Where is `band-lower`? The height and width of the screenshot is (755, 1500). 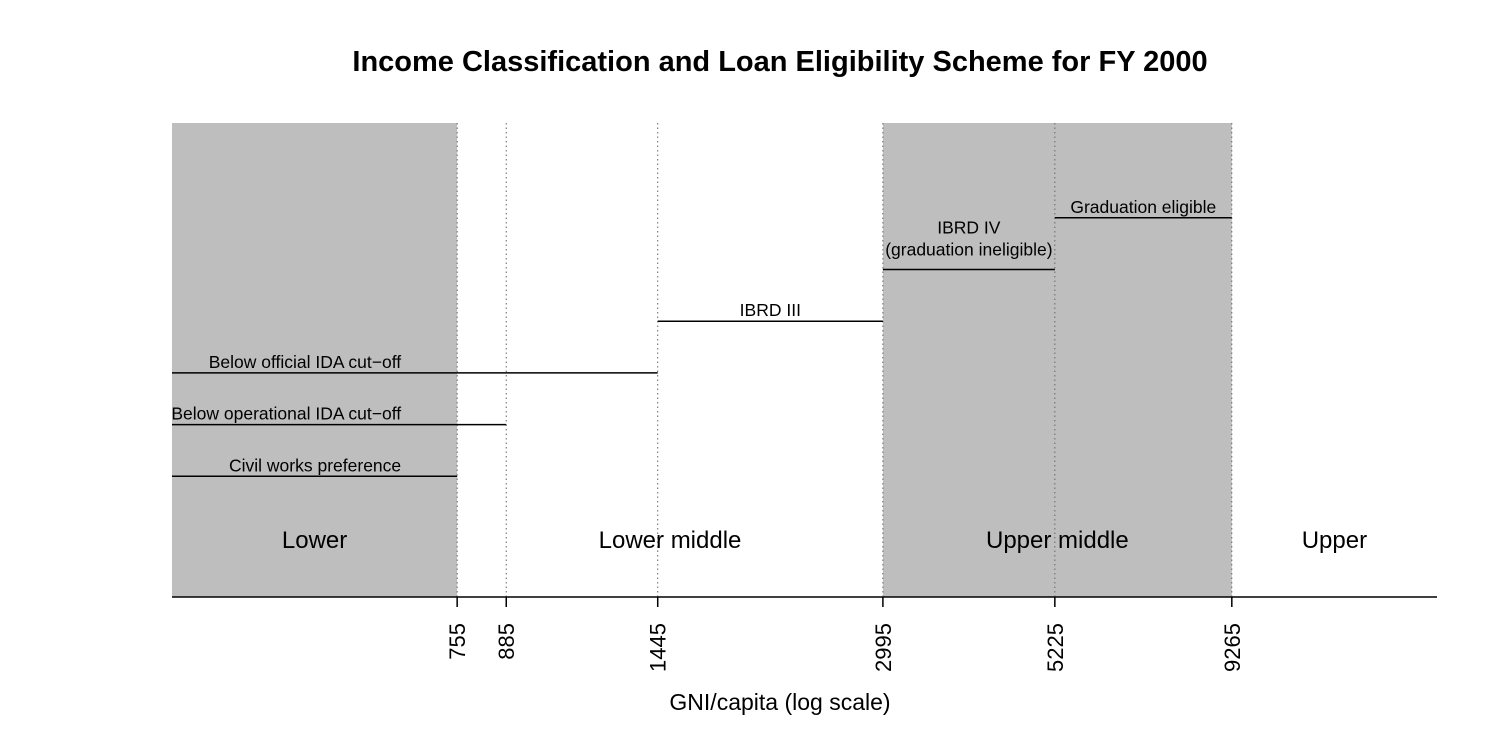
band-lower is located at coordinates (315, 360).